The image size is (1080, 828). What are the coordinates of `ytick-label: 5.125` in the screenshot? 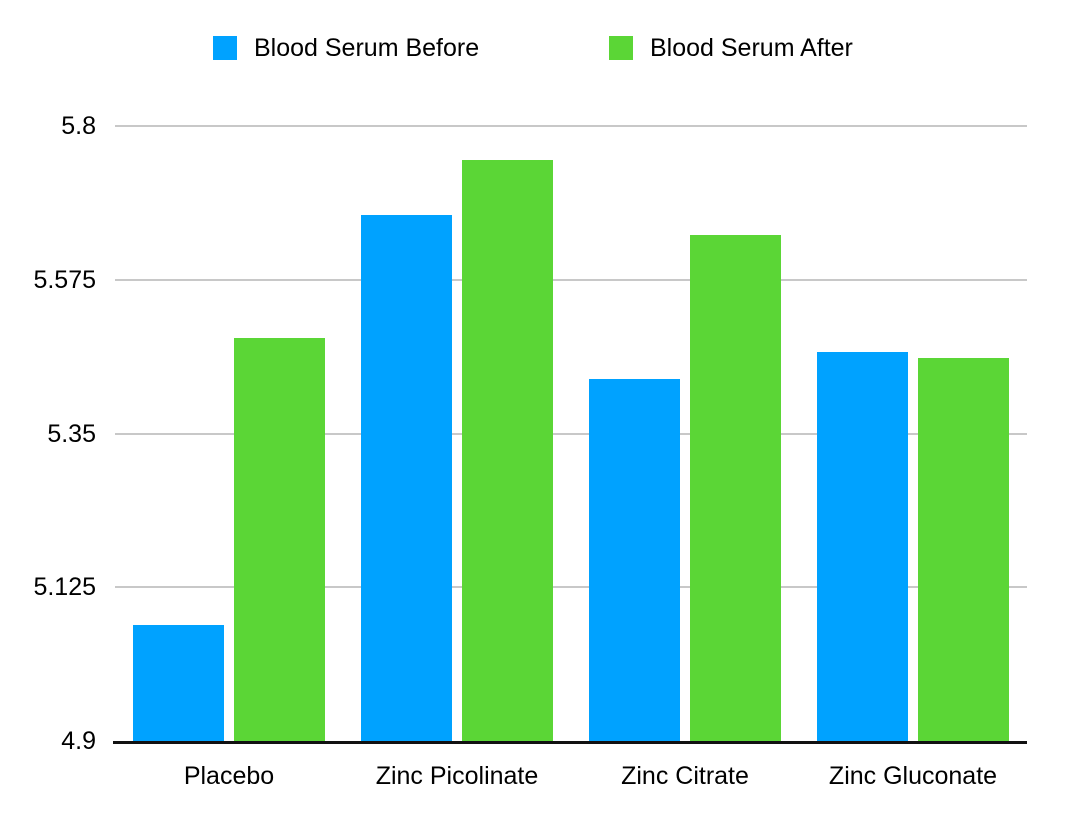 It's located at (64, 587).